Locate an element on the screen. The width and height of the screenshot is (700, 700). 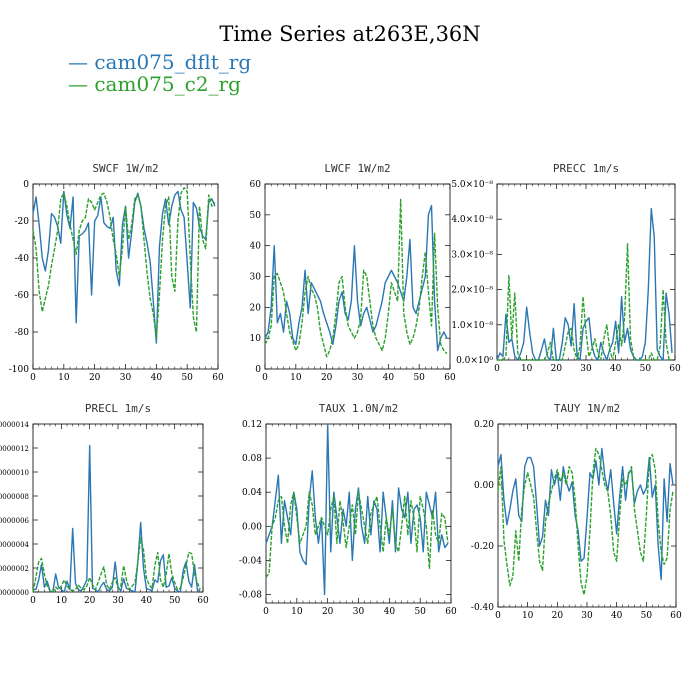
legend-line-dflt: — is located at coordinates (81, 62).